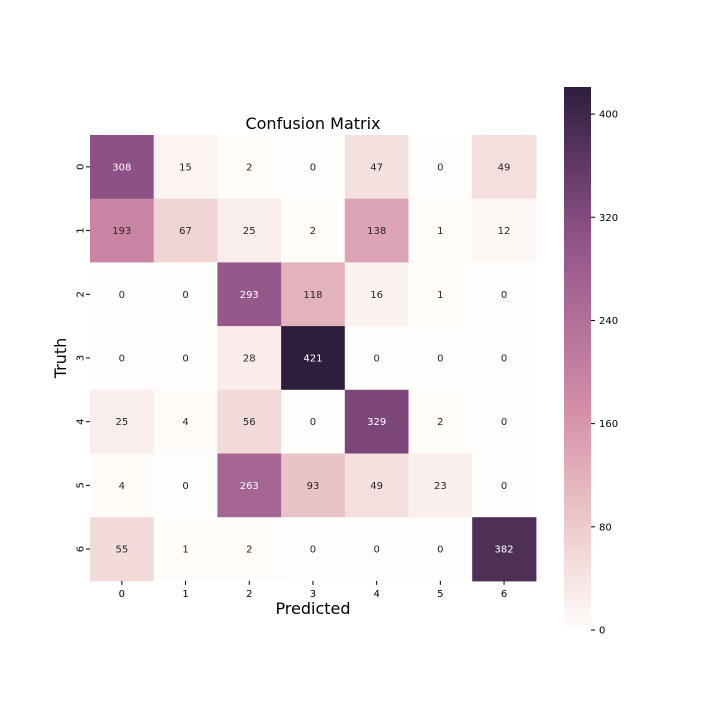  What do you see at coordinates (81, 230) in the screenshot?
I see `y-tick-label: 1` at bounding box center [81, 230].